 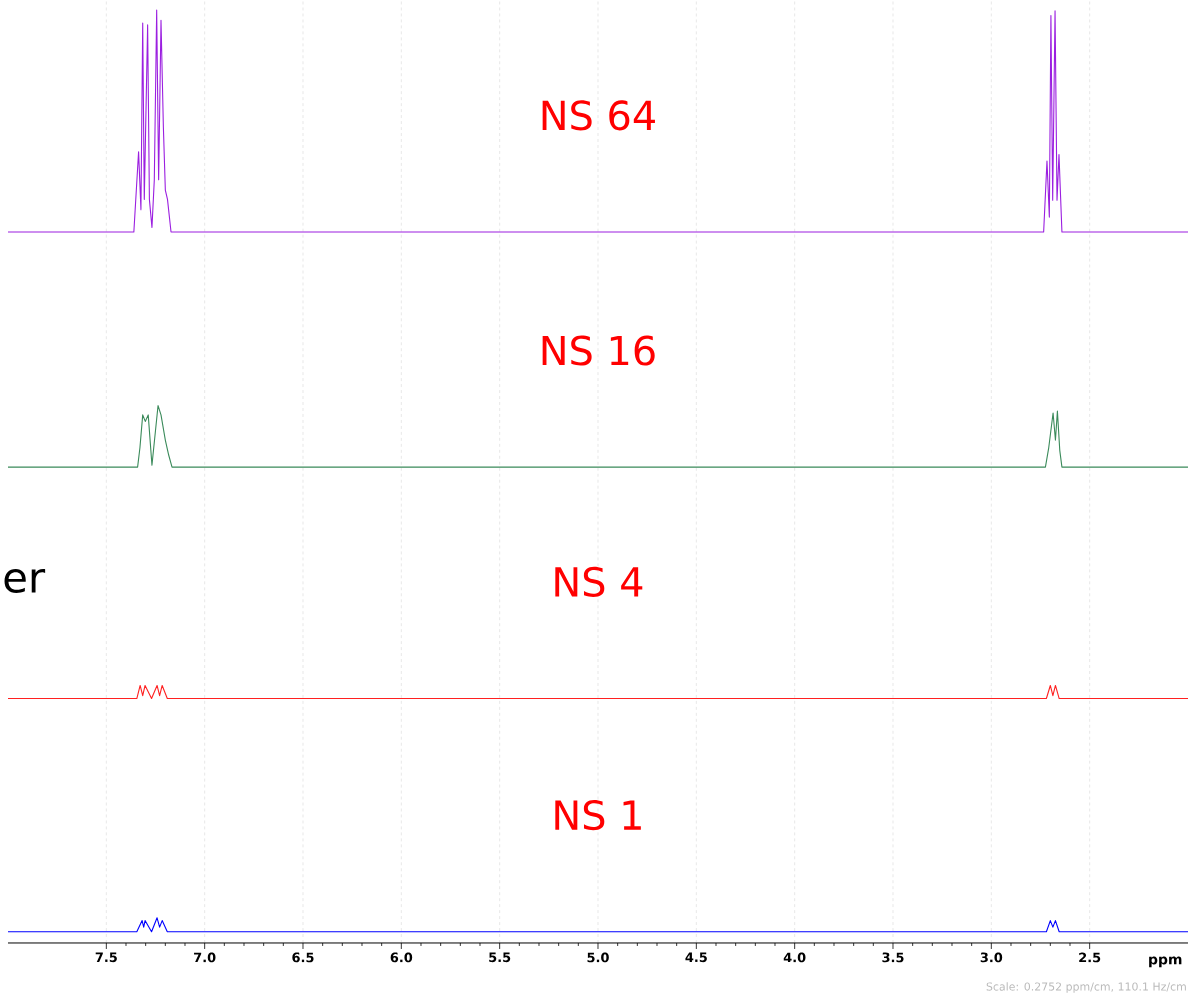 What do you see at coordinates (991, 957) in the screenshot?
I see `x-tick-label: 3.0` at bounding box center [991, 957].